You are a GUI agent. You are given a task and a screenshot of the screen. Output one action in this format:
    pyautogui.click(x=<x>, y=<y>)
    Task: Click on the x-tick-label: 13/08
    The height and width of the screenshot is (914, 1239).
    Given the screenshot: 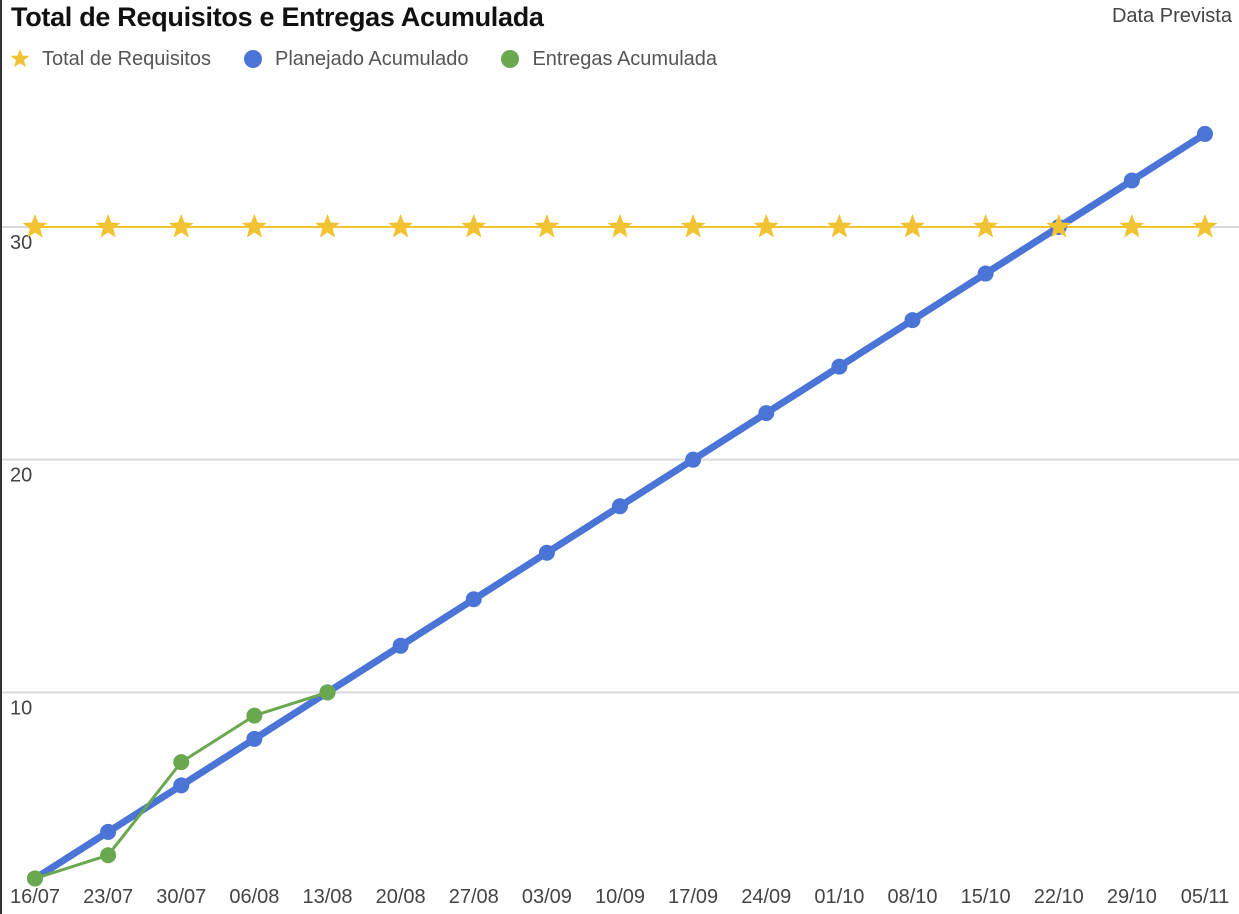 What is the action you would take?
    pyautogui.click(x=327, y=897)
    